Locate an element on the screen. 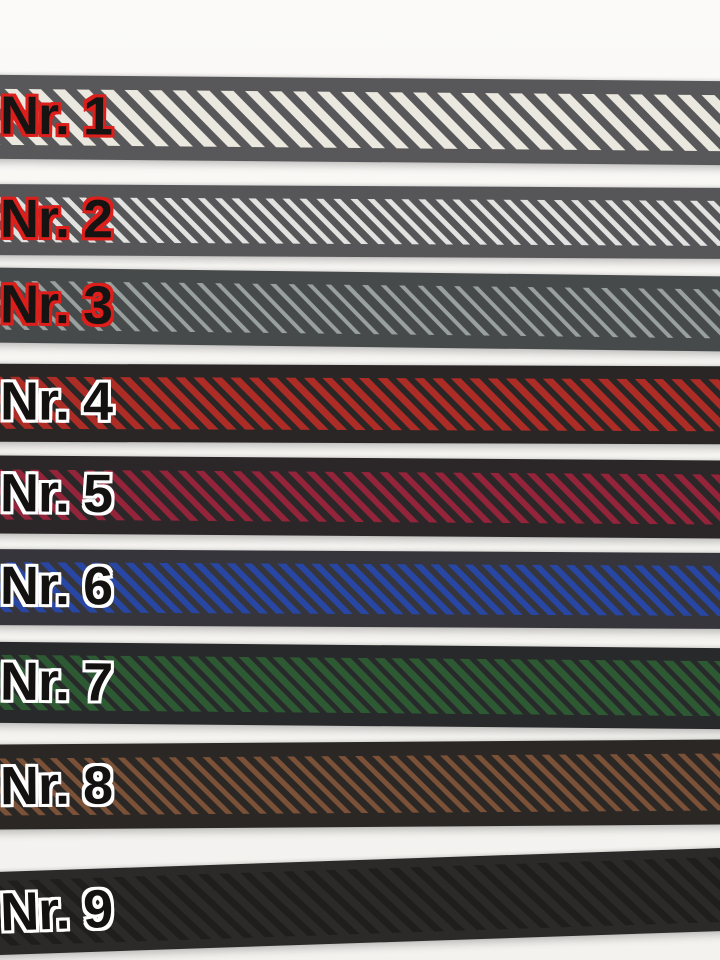 The image size is (720, 960). ribbon-label: Nr. 9 is located at coordinates (57, 910).